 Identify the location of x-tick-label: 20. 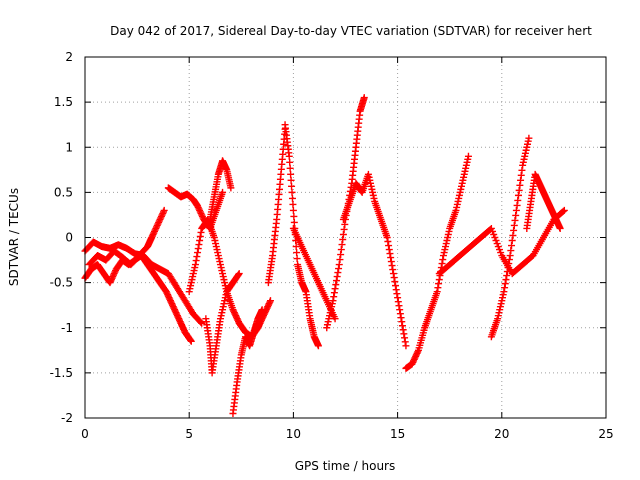
(501, 434).